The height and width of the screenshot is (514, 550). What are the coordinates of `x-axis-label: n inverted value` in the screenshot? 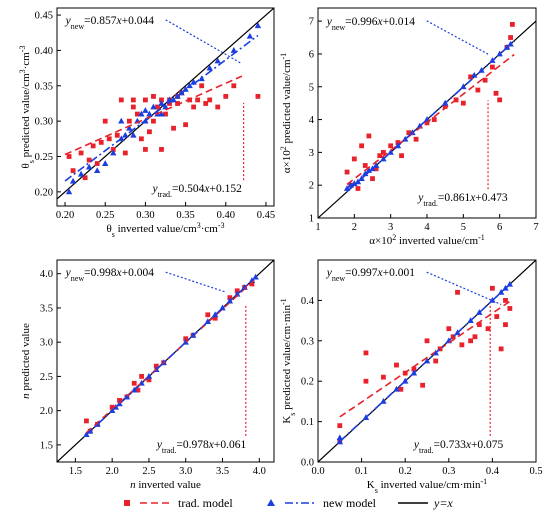 It's located at (165, 485).